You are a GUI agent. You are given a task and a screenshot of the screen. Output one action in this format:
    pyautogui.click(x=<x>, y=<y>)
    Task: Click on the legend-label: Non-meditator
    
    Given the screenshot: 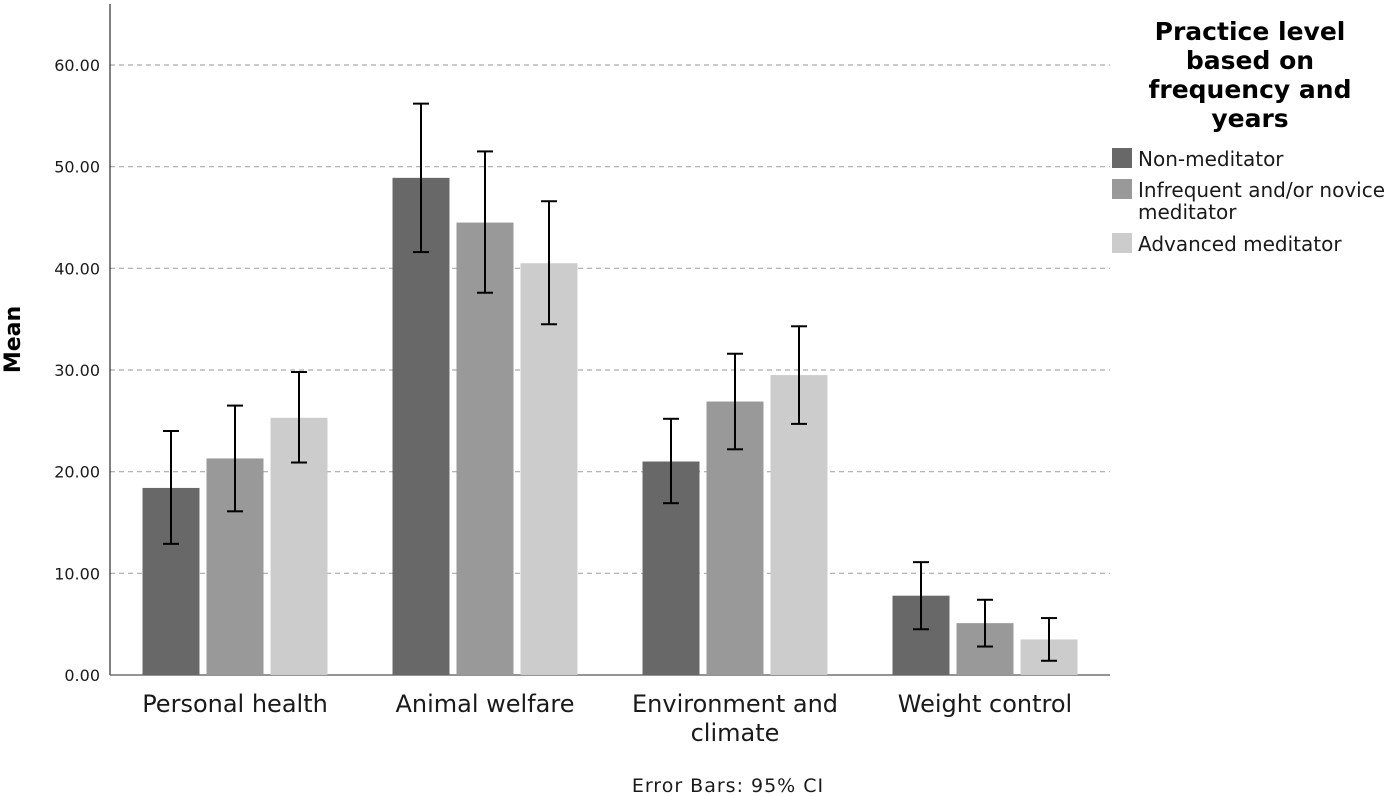 What is the action you would take?
    pyautogui.click(x=1211, y=159)
    